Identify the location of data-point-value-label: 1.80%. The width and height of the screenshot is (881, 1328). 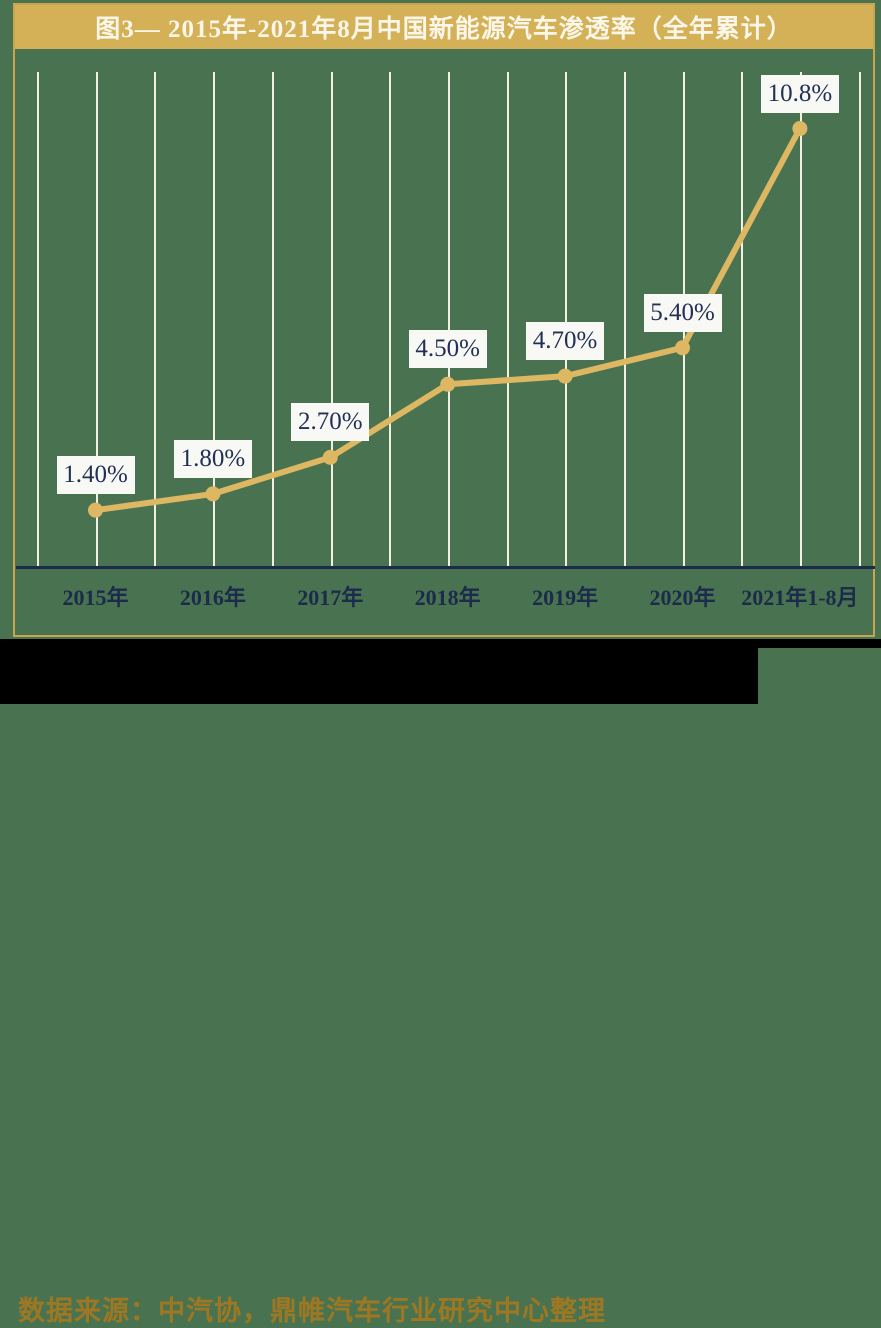
(212, 458).